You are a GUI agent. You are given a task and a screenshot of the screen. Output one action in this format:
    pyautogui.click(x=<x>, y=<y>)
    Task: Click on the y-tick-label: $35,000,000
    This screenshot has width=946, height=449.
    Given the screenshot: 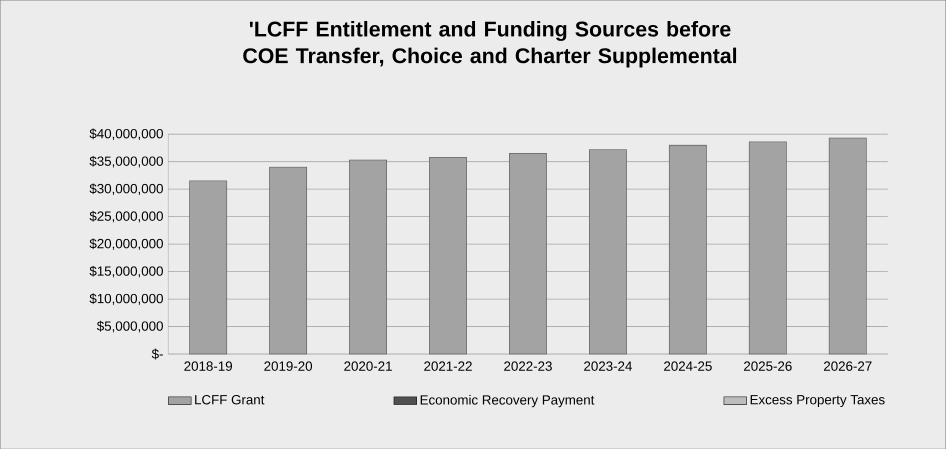 What is the action you would take?
    pyautogui.click(x=126, y=162)
    